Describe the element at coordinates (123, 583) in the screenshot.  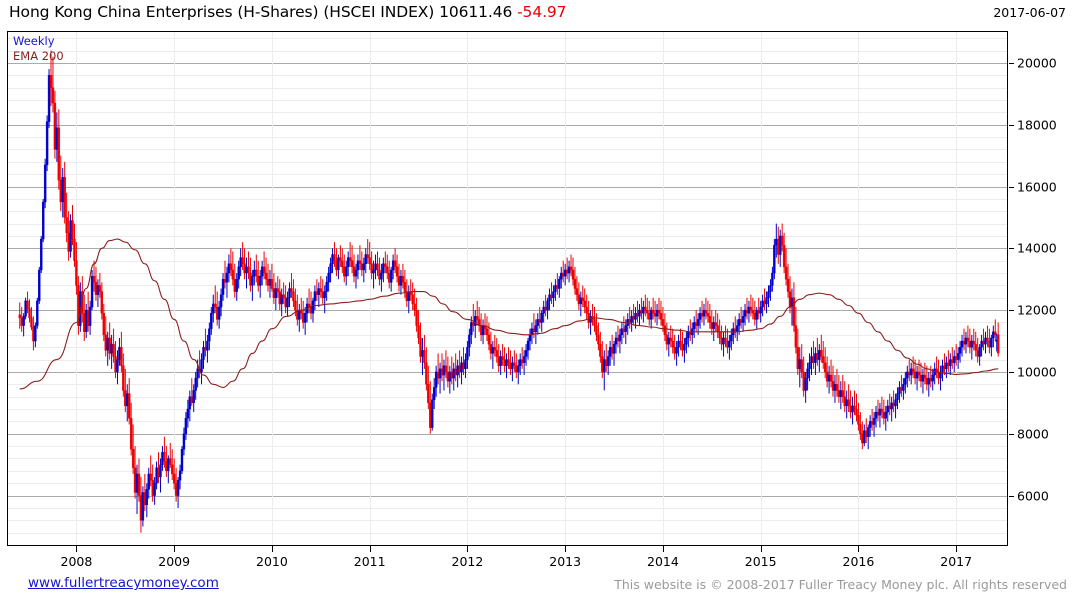
I see `site-url-link: www.fullertreacymoney.com` at that location.